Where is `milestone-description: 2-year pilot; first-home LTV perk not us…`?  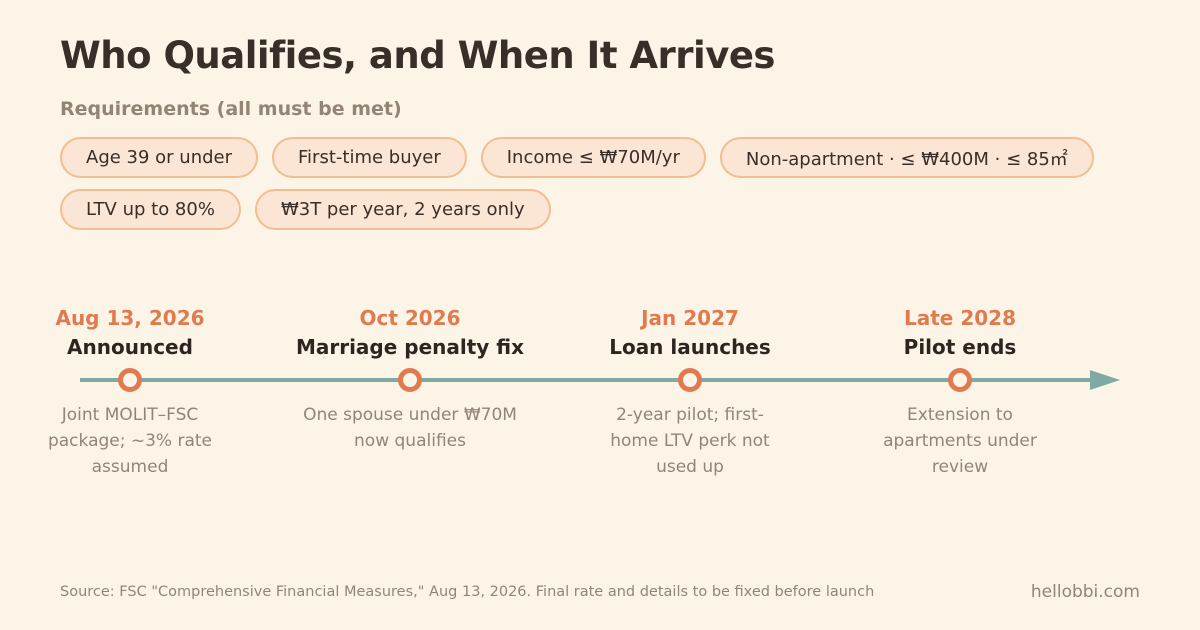 milestone-description: 2-year pilot; first-home LTV perk not us… is located at coordinates (690, 441).